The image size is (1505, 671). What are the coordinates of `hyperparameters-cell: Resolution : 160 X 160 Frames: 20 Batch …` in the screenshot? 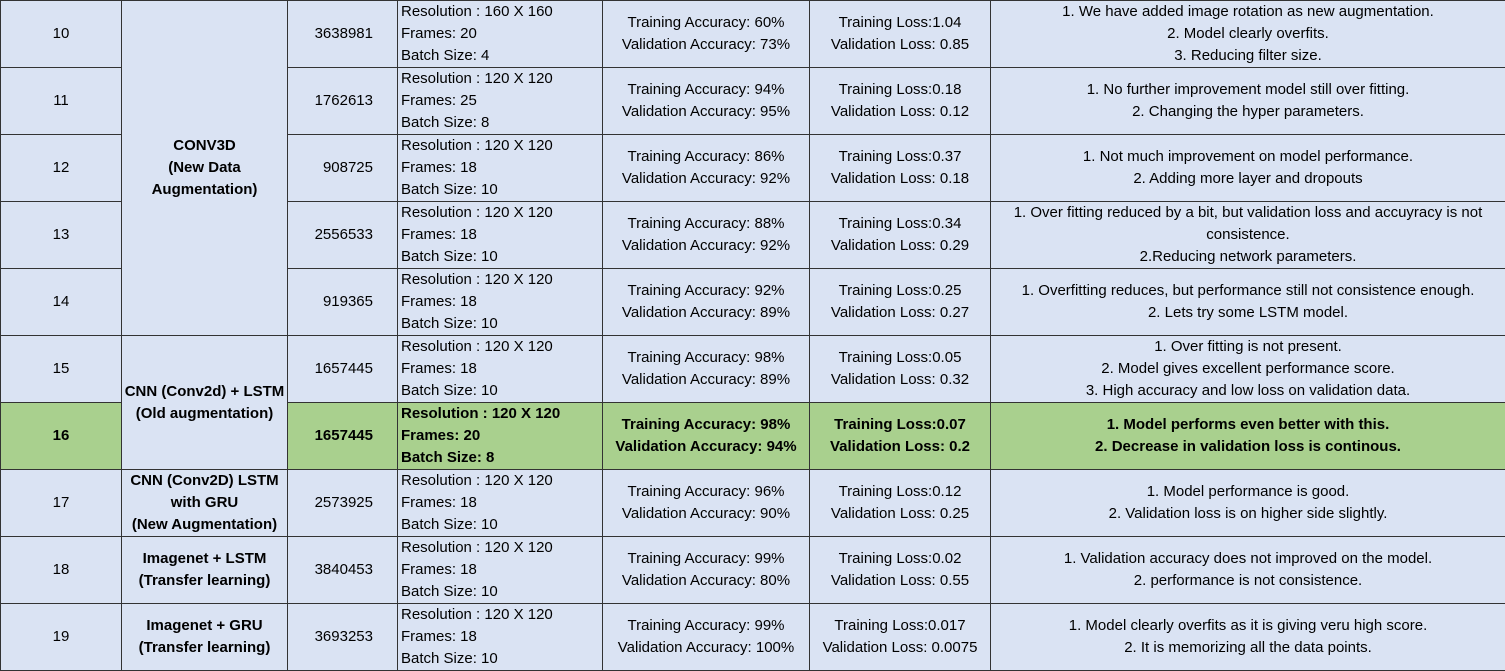 It's located at (500, 34).